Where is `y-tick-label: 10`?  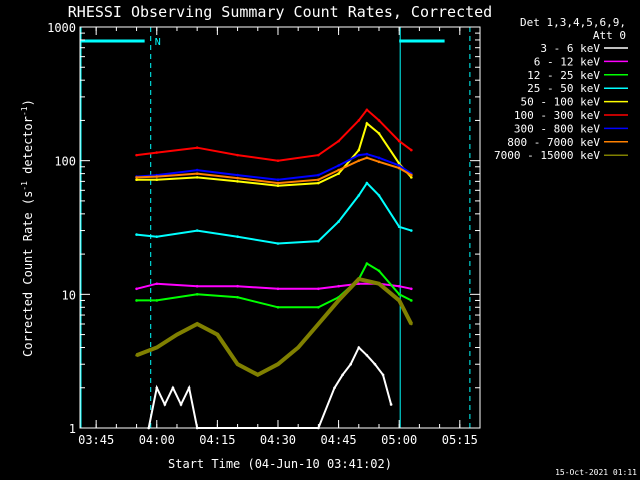 y-tick-label: 10 is located at coordinates (69, 295).